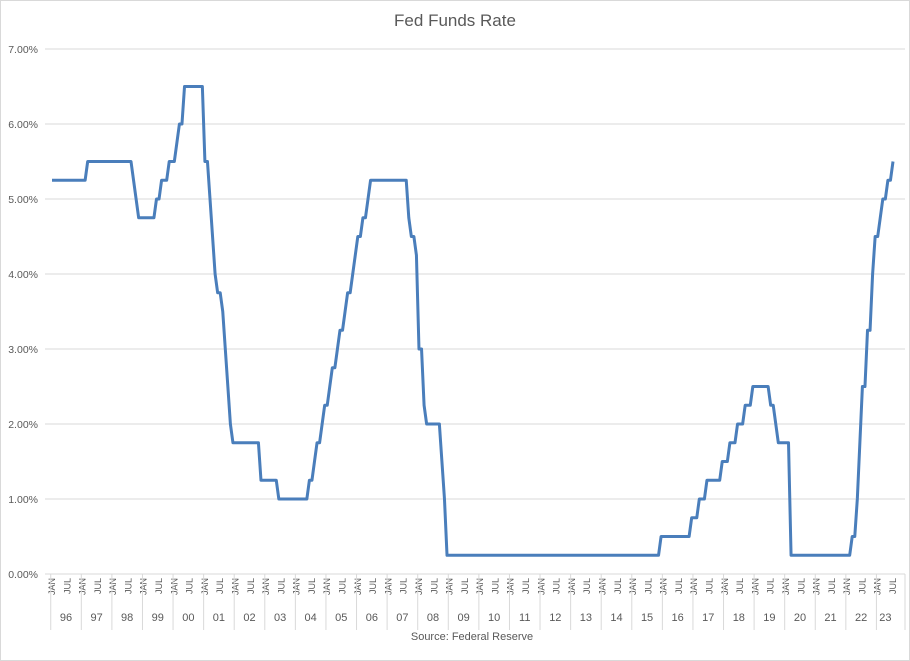 This screenshot has height=661, width=910. I want to click on year-label: 18, so click(739, 618).